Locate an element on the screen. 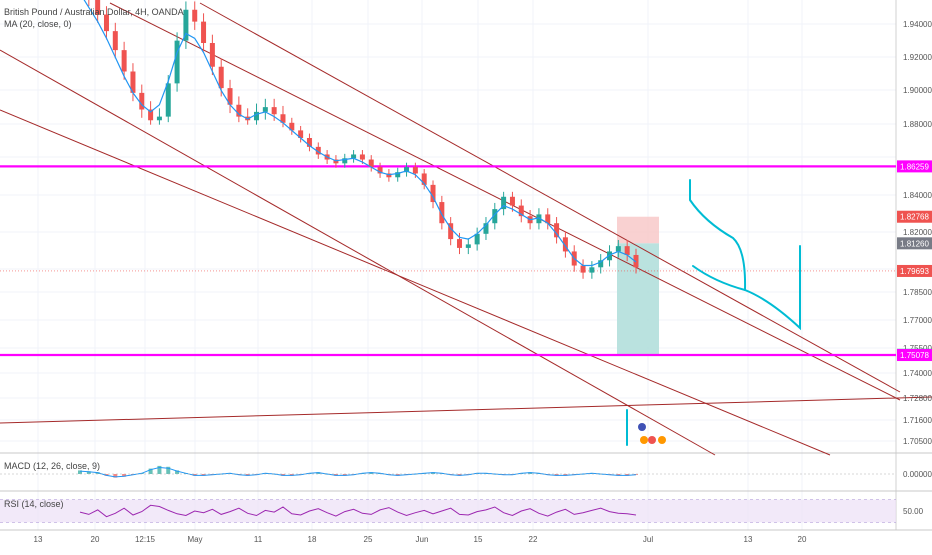  rsi-legend: RSI (14, close) is located at coordinates (34, 504).